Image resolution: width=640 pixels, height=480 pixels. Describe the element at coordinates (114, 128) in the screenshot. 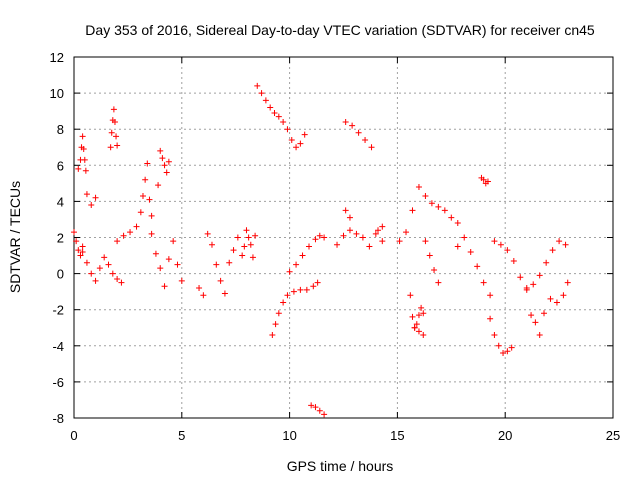

I see `series-s5` at that location.